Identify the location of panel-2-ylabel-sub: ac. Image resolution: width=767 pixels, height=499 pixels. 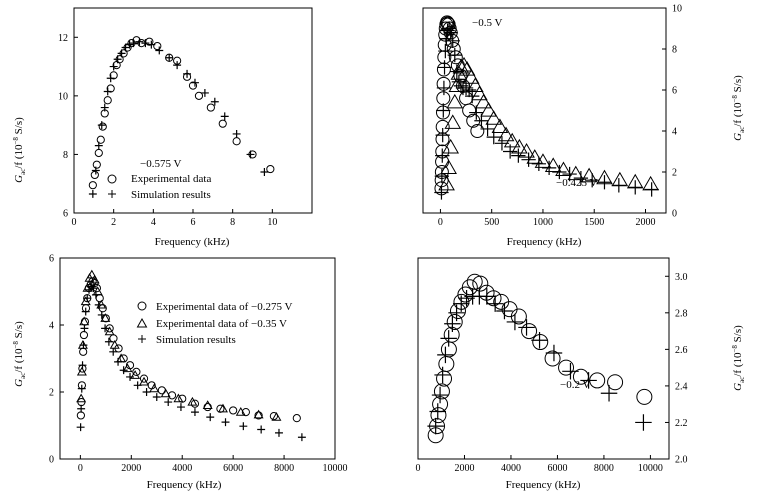
(742, 130).